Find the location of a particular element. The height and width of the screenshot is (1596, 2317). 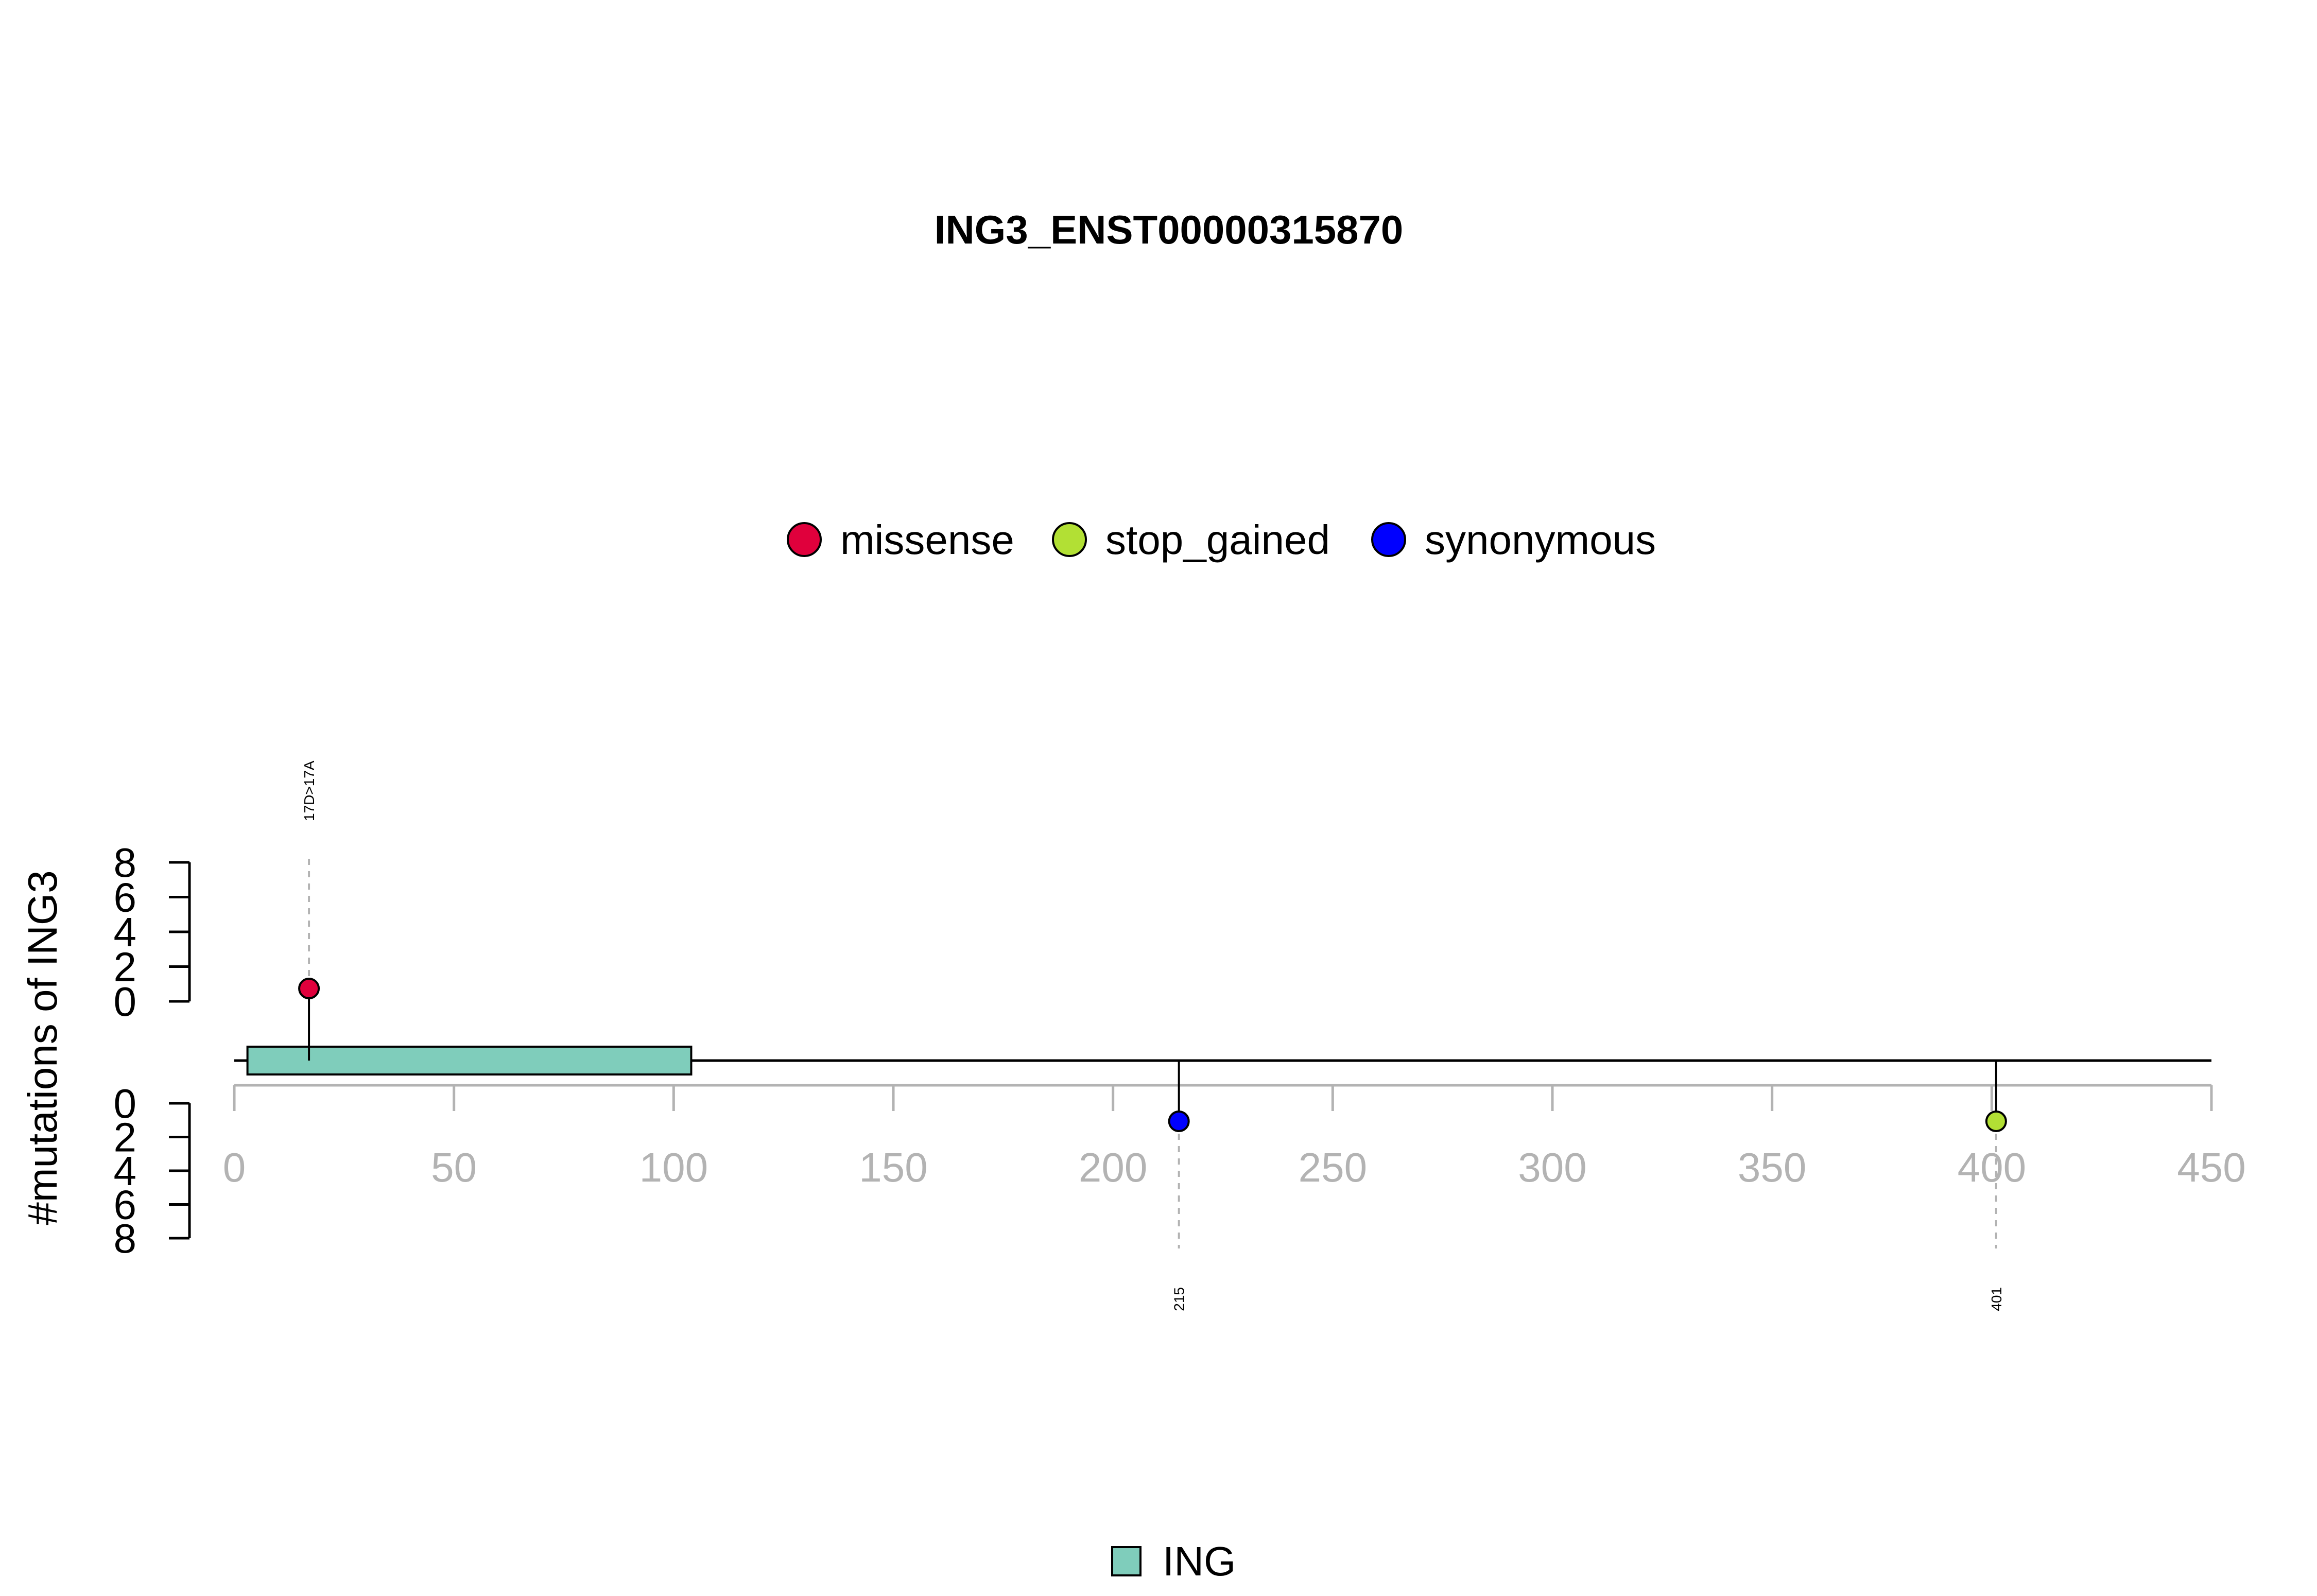

x-tick-label: 300 is located at coordinates (1552, 1167).